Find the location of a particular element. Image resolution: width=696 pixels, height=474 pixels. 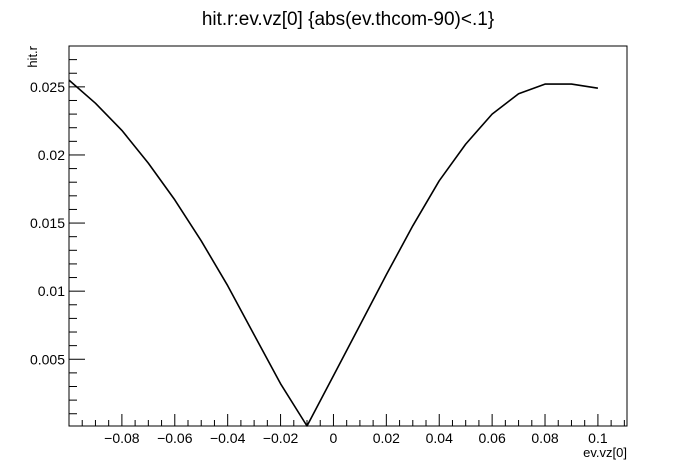

x-tick-label: 0.04 is located at coordinates (439, 438).